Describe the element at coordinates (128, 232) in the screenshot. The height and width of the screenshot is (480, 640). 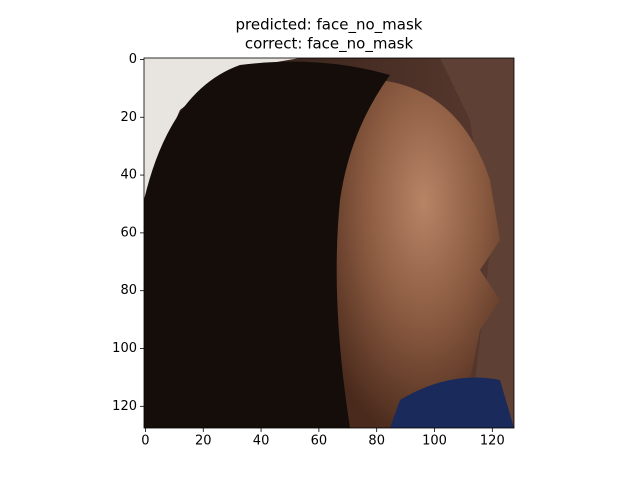
I see `y-tick-label: 60` at that location.